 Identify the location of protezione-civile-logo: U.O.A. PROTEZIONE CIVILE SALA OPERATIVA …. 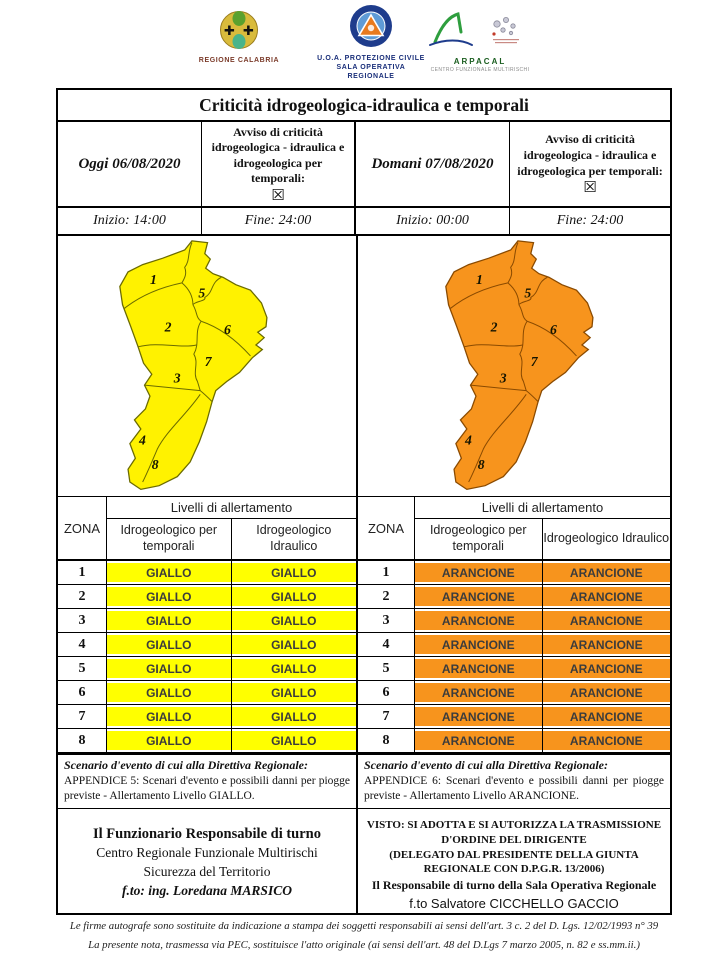
(371, 42).